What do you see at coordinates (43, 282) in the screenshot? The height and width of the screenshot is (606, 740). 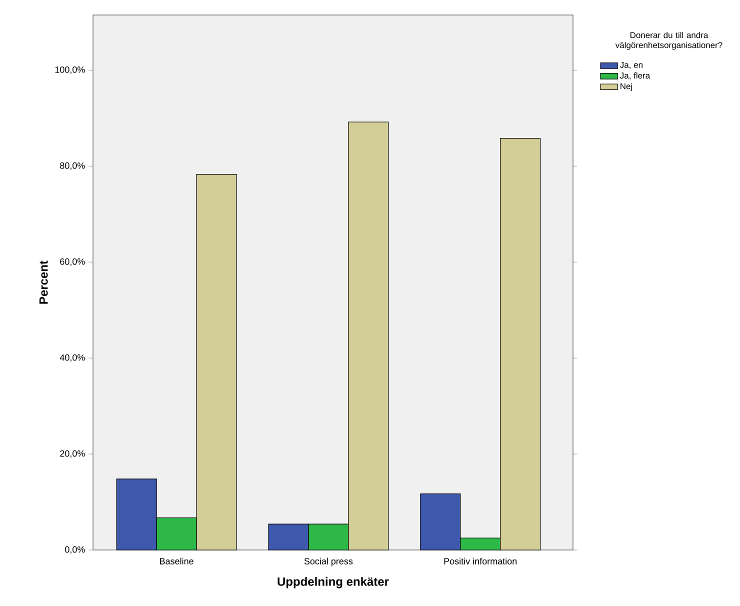 I see `y-axis-title: Percent` at bounding box center [43, 282].